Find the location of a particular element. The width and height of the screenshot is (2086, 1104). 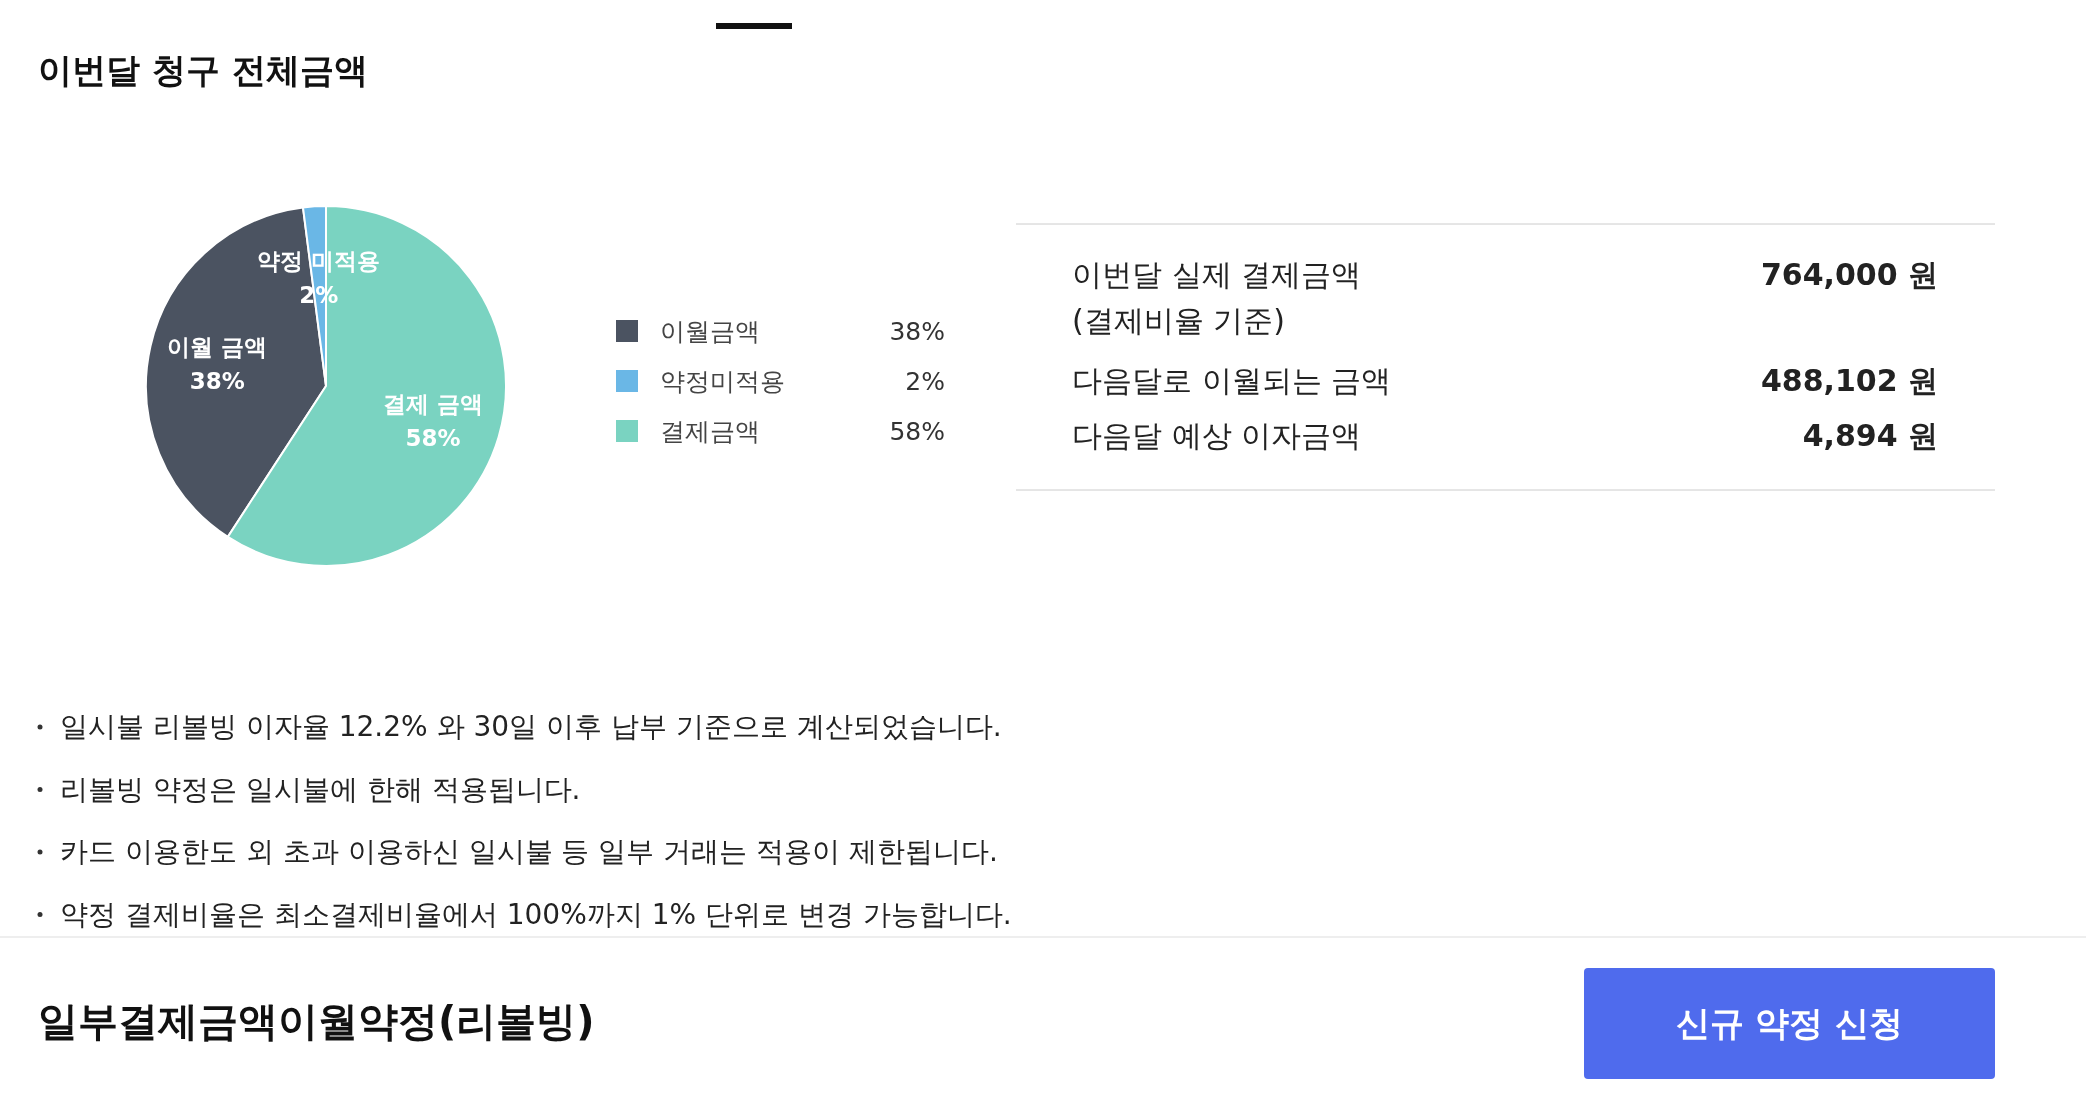

text: 리볼빙 약정은 일시불에 한해 적용됩니다. is located at coordinates (320, 789).